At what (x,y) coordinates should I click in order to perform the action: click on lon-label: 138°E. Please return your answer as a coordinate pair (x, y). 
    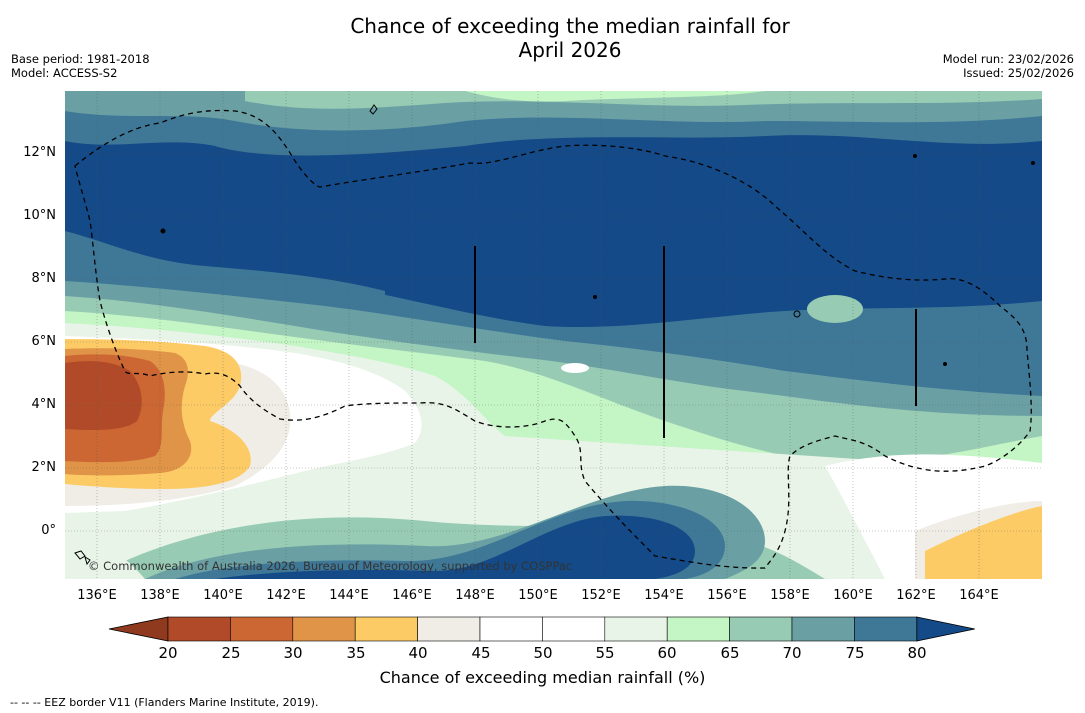
    Looking at the image, I should click on (160, 595).